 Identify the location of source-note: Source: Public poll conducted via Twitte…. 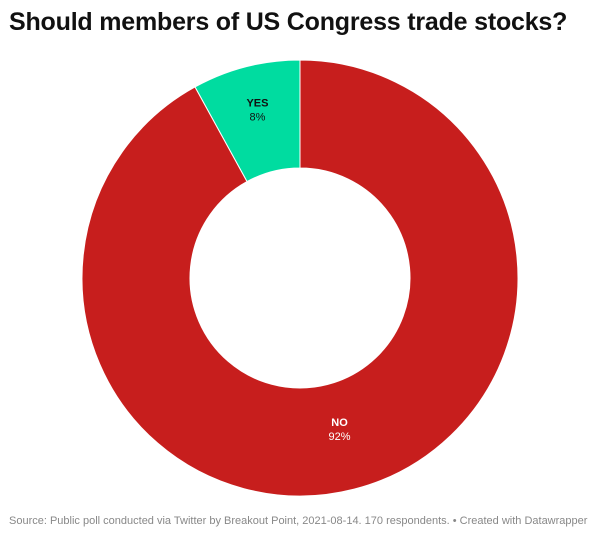
(298, 521).